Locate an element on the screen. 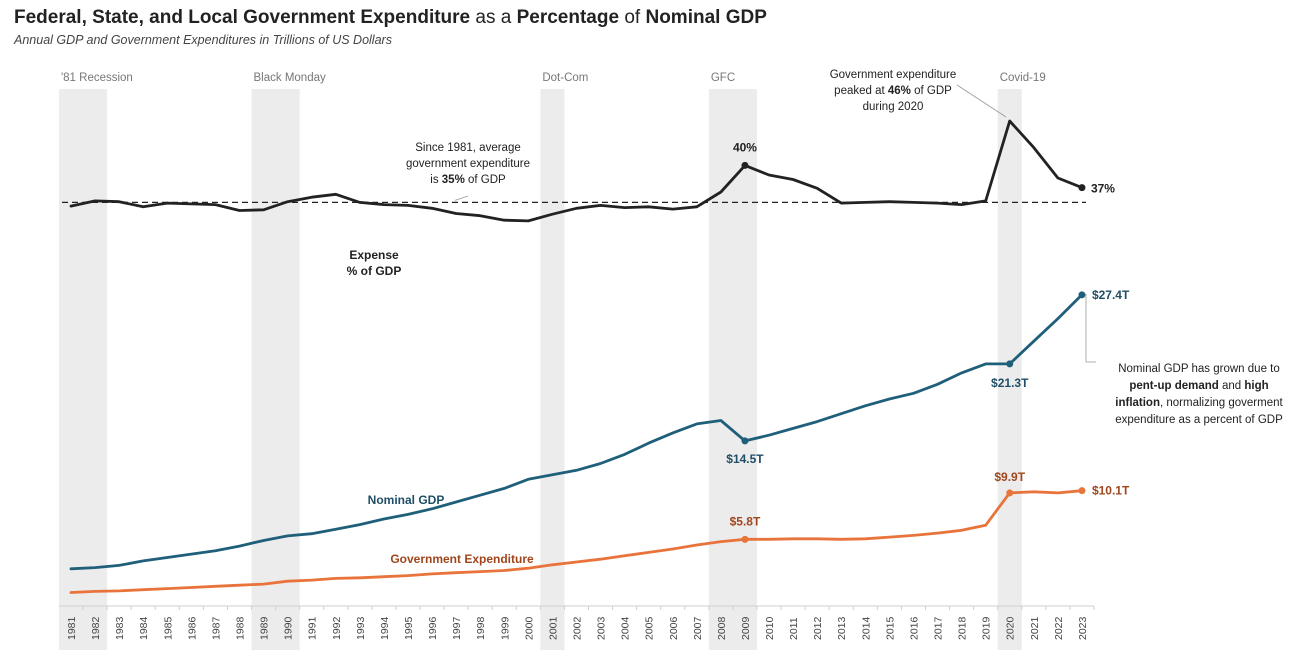  point-marker-expense_pct-2023 is located at coordinates (1082, 188).